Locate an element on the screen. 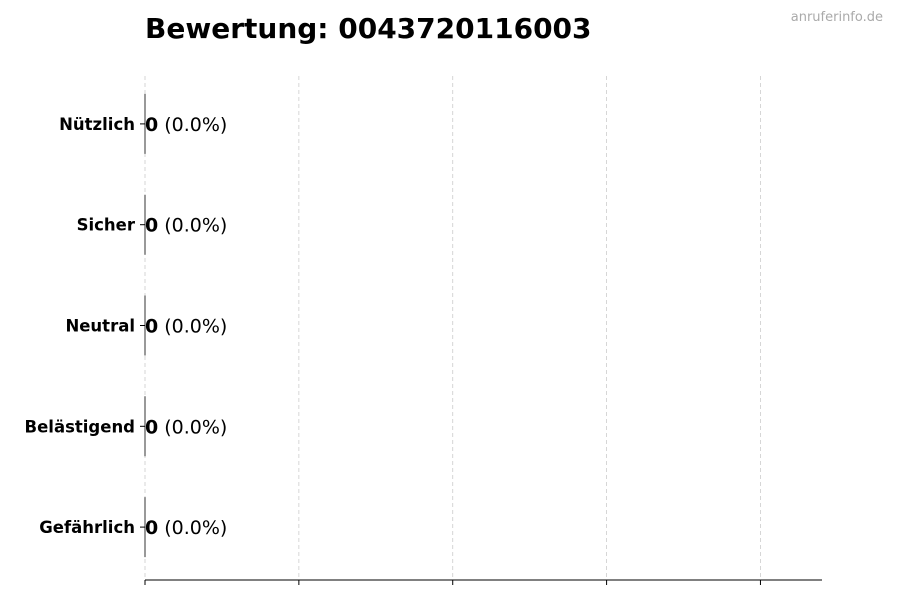 This screenshot has height=600, width=900. y-tick-label: Belästigend is located at coordinates (80, 426).